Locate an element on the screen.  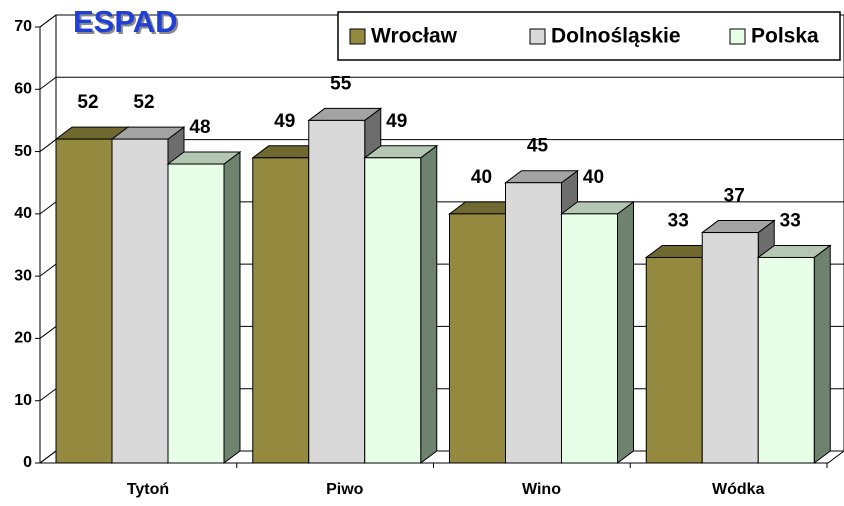
y-tick-label: 10 is located at coordinates (23, 400).